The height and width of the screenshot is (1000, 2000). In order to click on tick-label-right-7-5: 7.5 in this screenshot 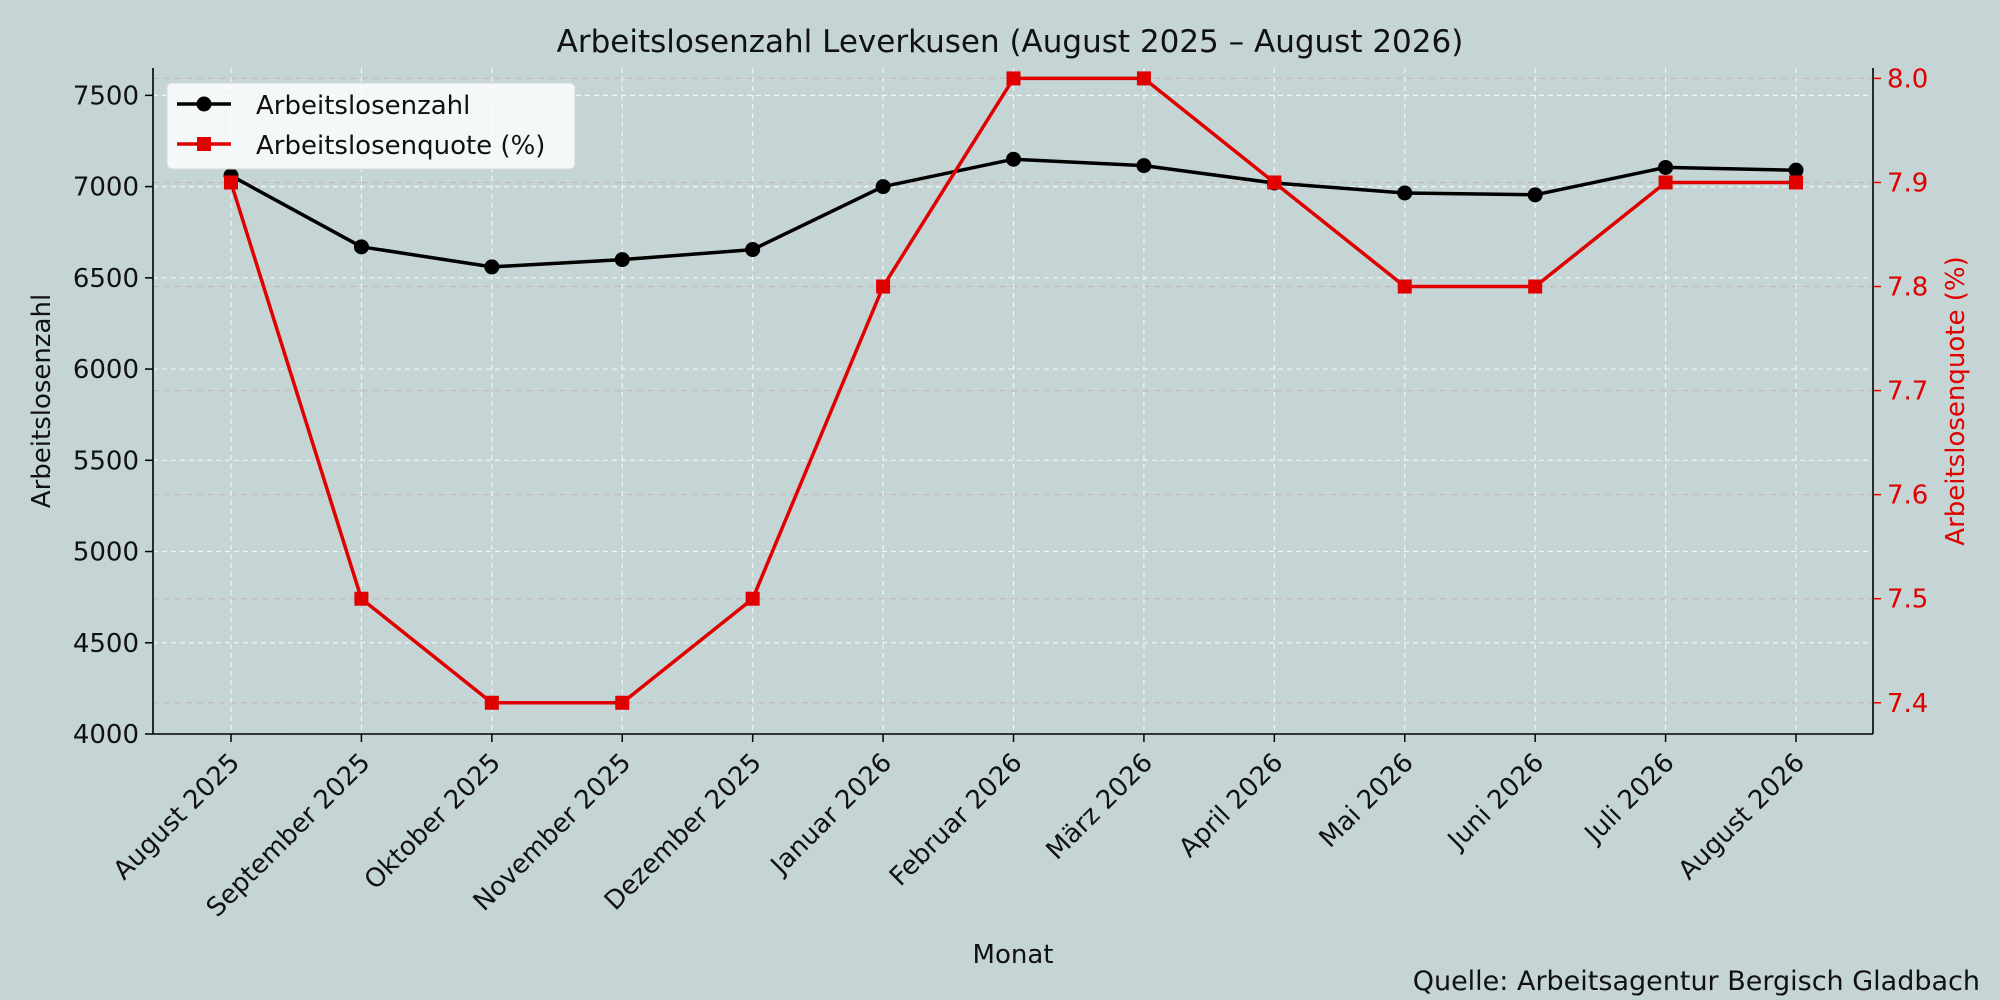, I will do `click(1907, 600)`.